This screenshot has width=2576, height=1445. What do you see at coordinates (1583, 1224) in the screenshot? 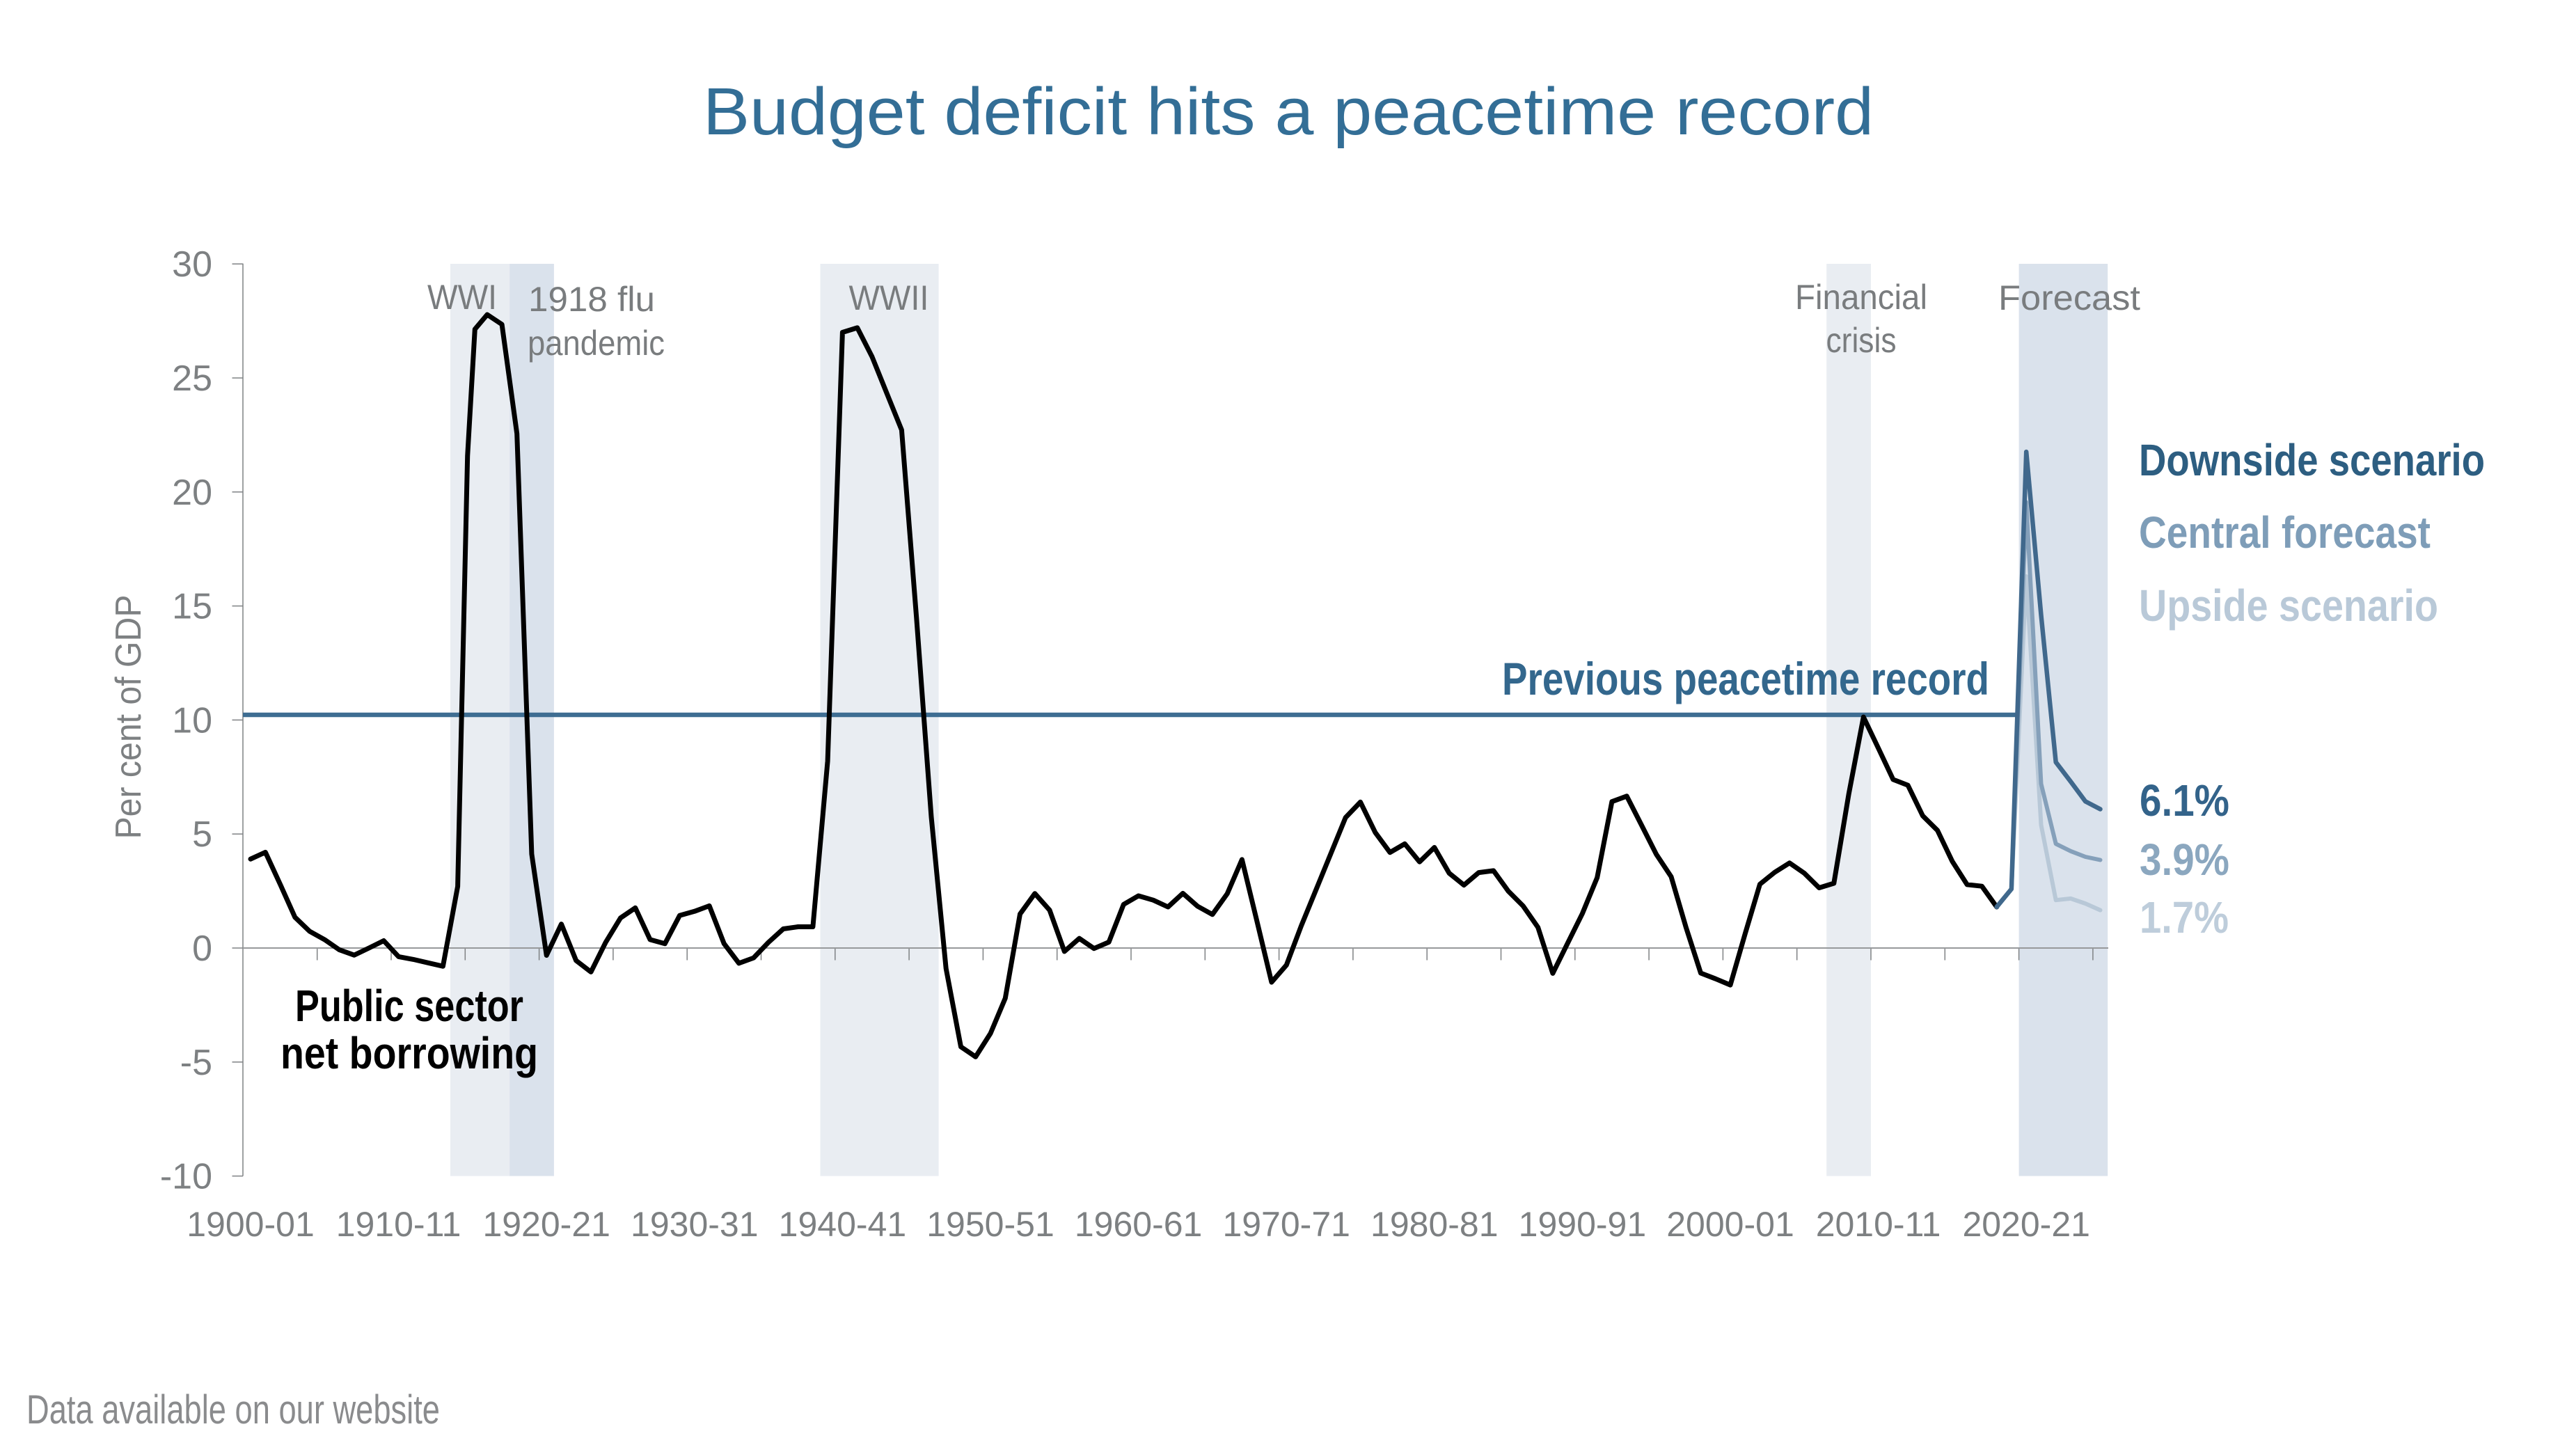
I see `svg-text: 1990-91` at bounding box center [1583, 1224].